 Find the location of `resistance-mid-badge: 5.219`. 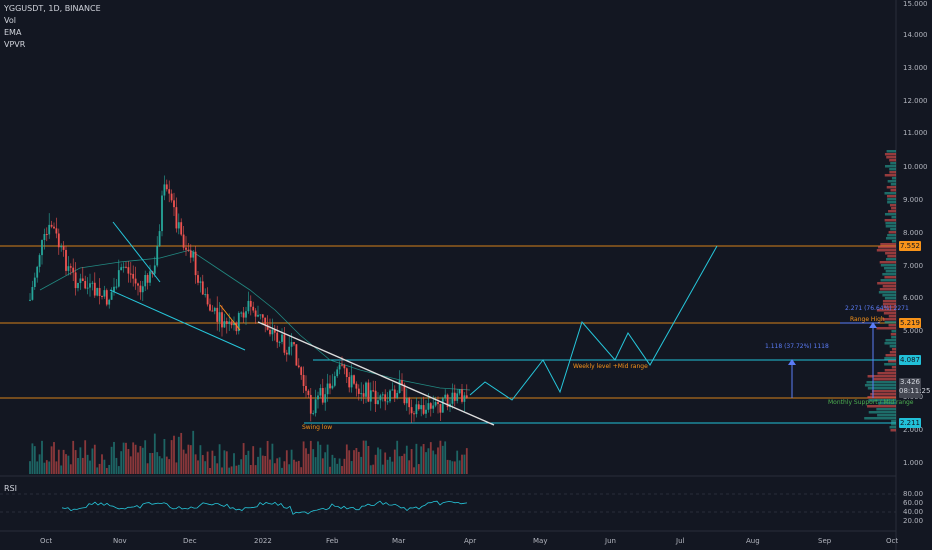

resistance-mid-badge: 5.219 is located at coordinates (910, 323).